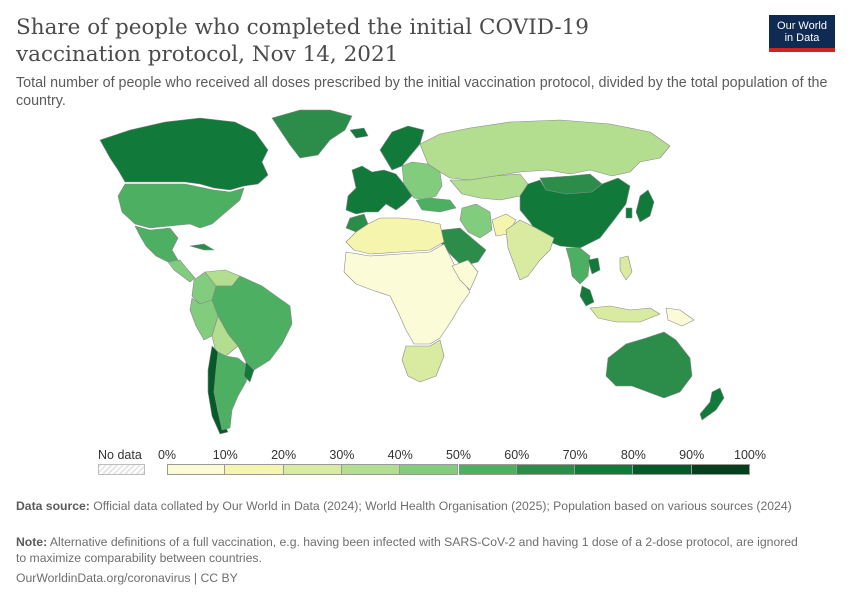  What do you see at coordinates (181, 206) in the screenshot?
I see `region-united-states` at bounding box center [181, 206].